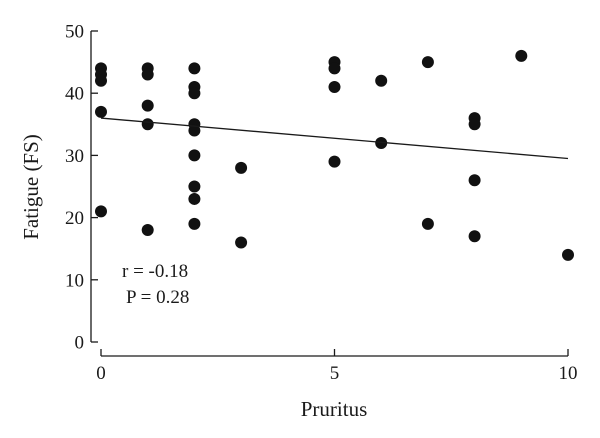 This screenshot has height=438, width=600. Describe the element at coordinates (74, 218) in the screenshot. I see `y-tick-label: 20` at that location.